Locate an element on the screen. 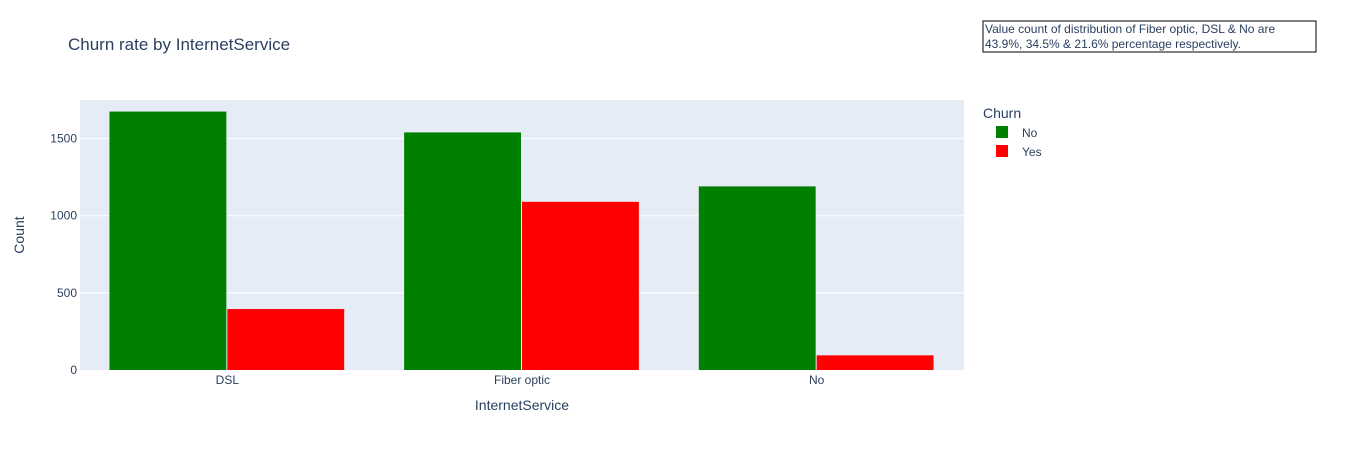 The height and width of the screenshot is (450, 1364). bar-no-fiber-optic is located at coordinates (462, 251).